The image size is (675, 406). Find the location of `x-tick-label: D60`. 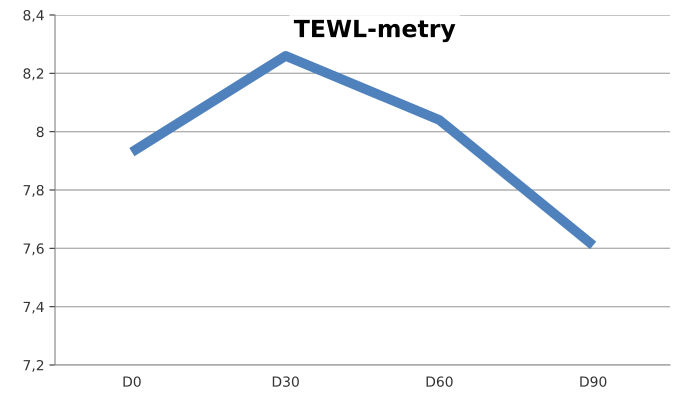

x-tick-label: D60 is located at coordinates (439, 381).